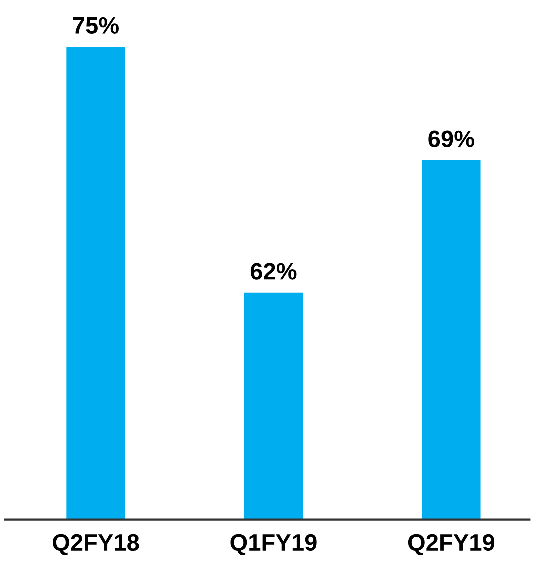  I want to click on x-tick-label: Q2FY18, so click(96, 545).